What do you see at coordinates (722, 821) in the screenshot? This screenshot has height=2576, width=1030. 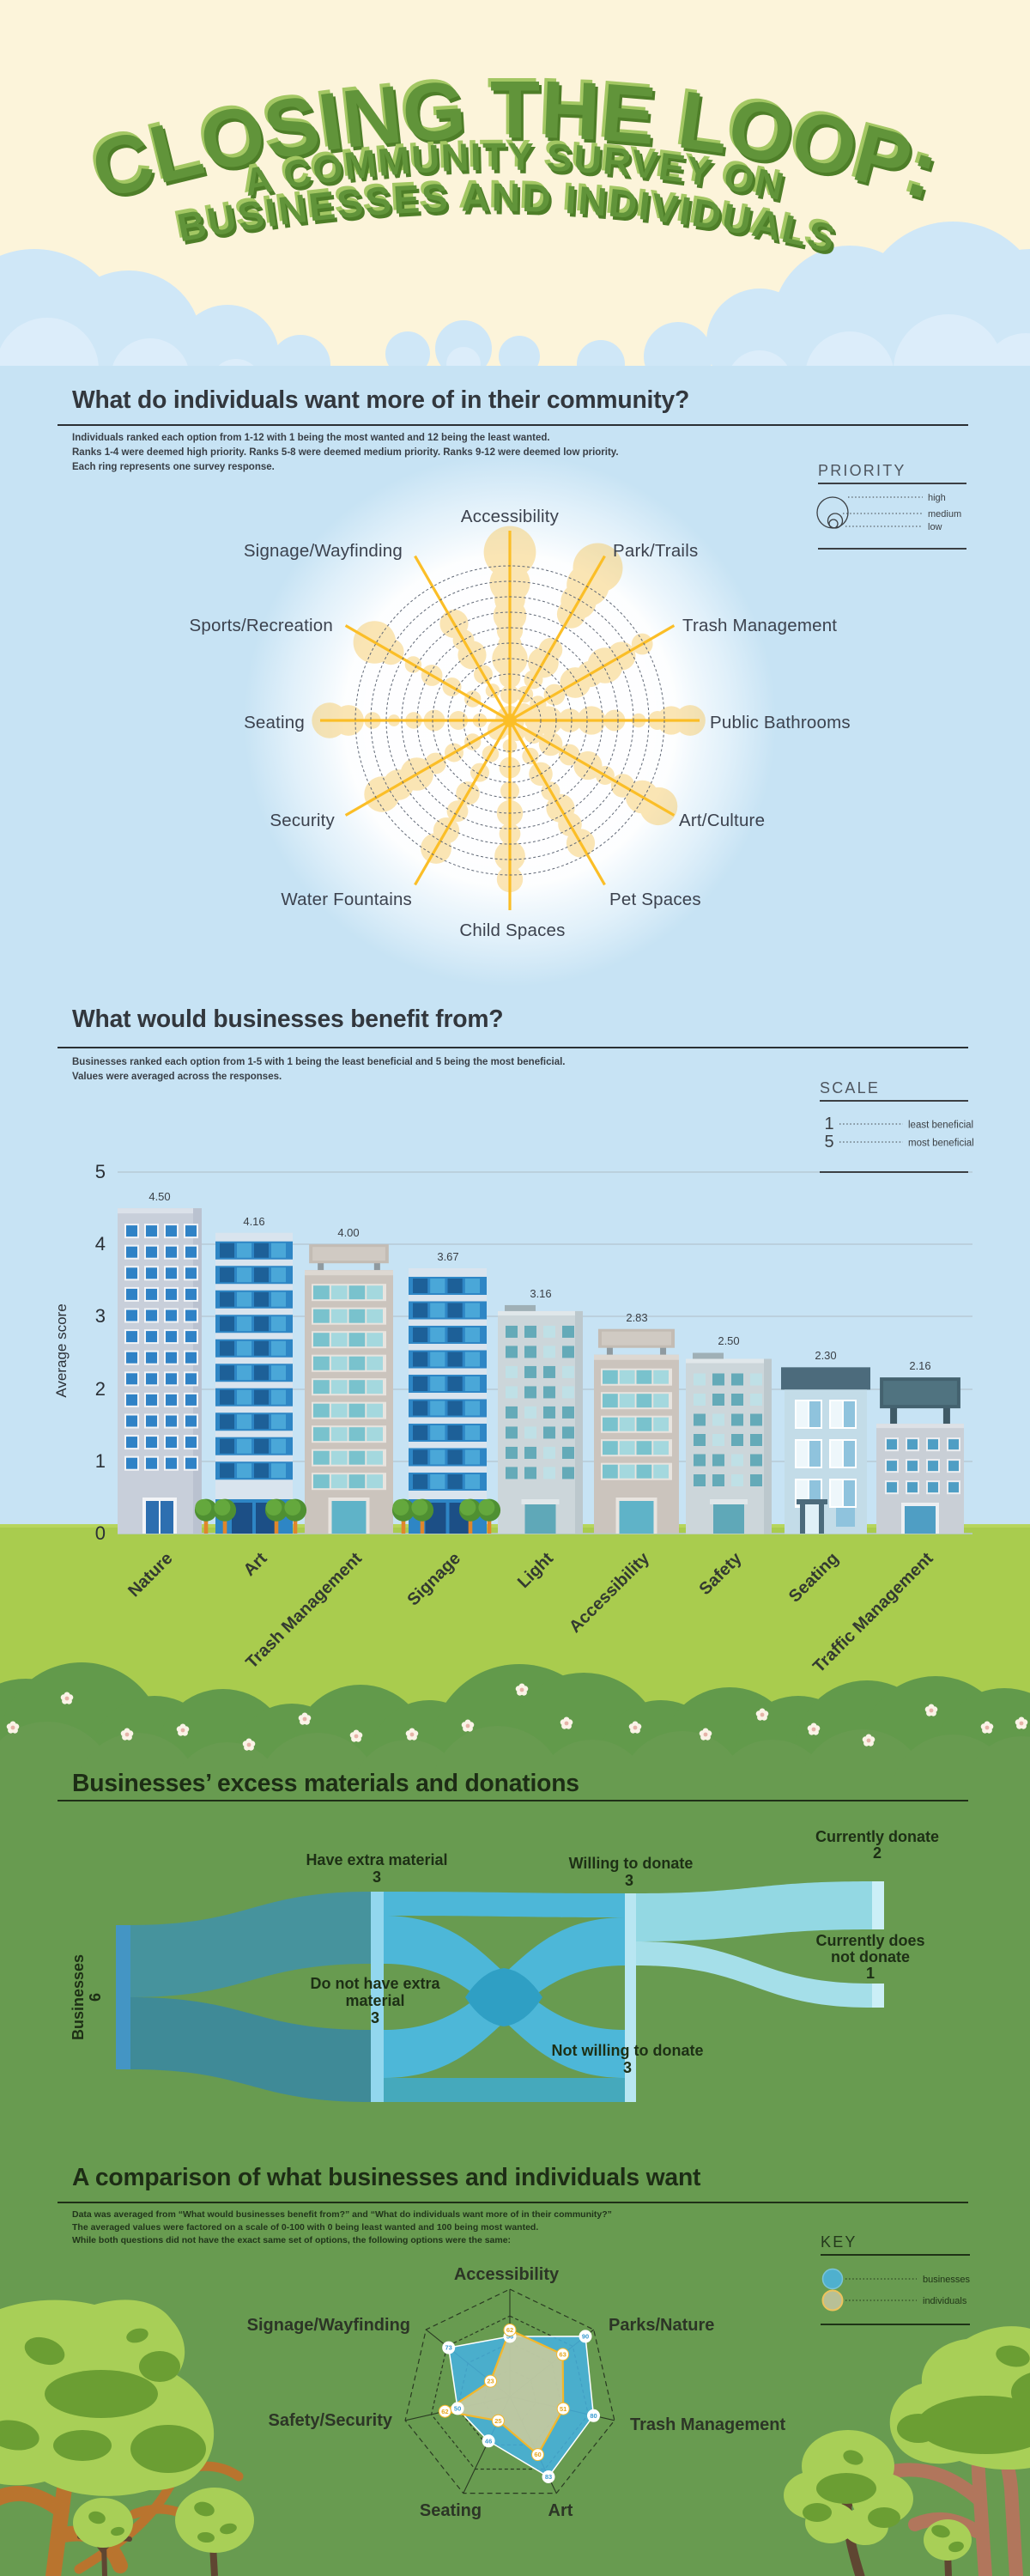 I see `svg-text: Art/Culture` at bounding box center [722, 821].